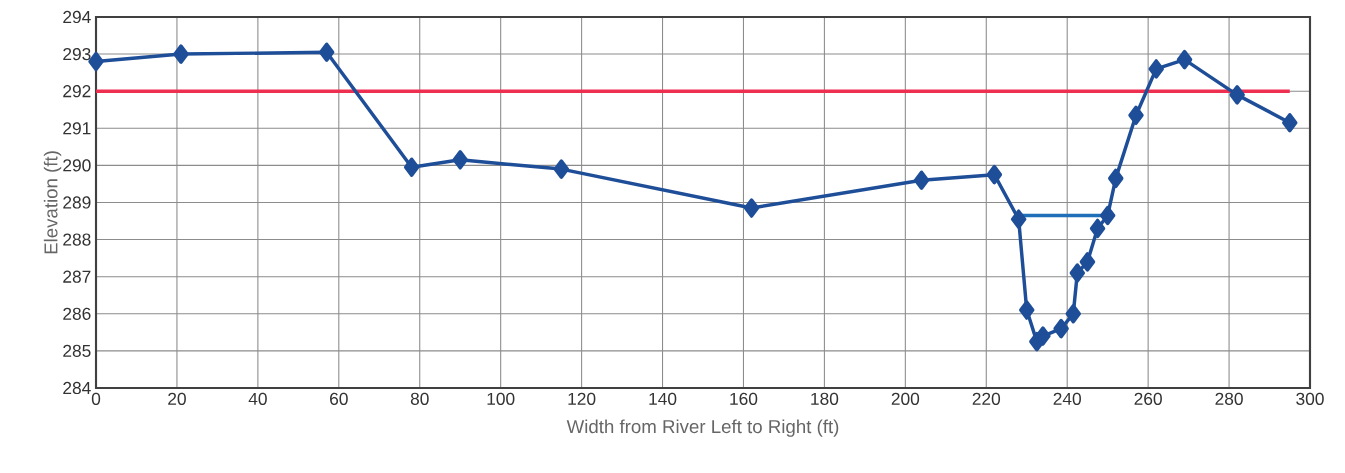 The width and height of the screenshot is (1345, 473). Describe the element at coordinates (986, 398) in the screenshot. I see `x-tick-label: 220` at that location.